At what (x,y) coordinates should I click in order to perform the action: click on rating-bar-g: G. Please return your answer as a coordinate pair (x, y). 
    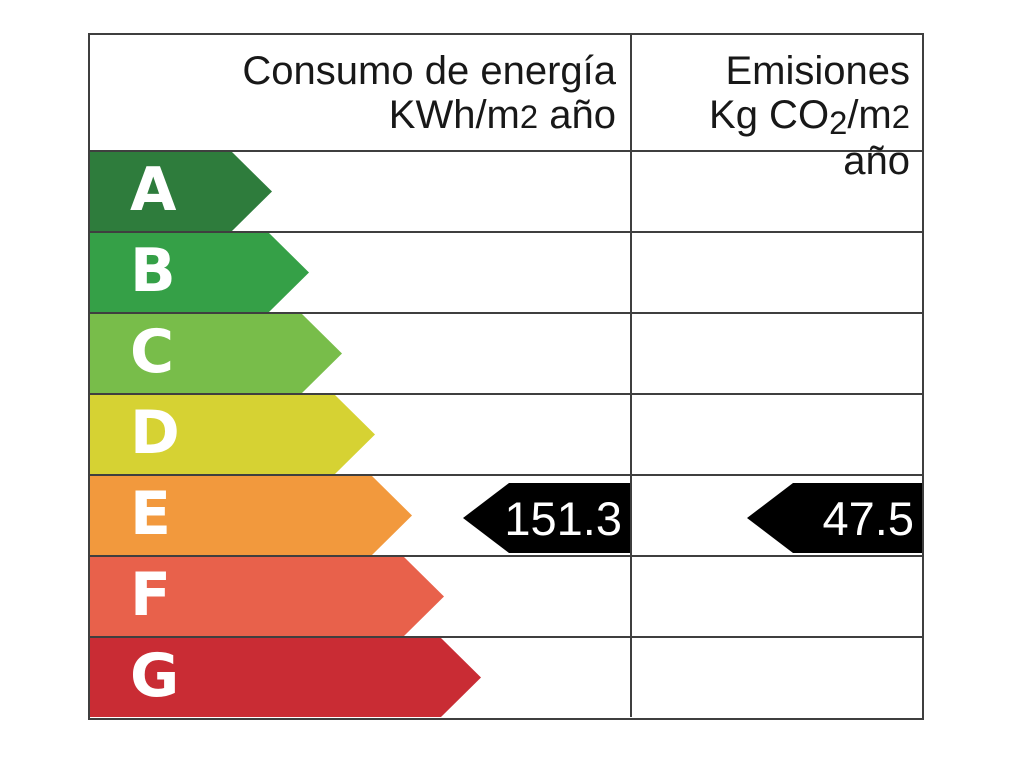
    Looking at the image, I should click on (285, 677).